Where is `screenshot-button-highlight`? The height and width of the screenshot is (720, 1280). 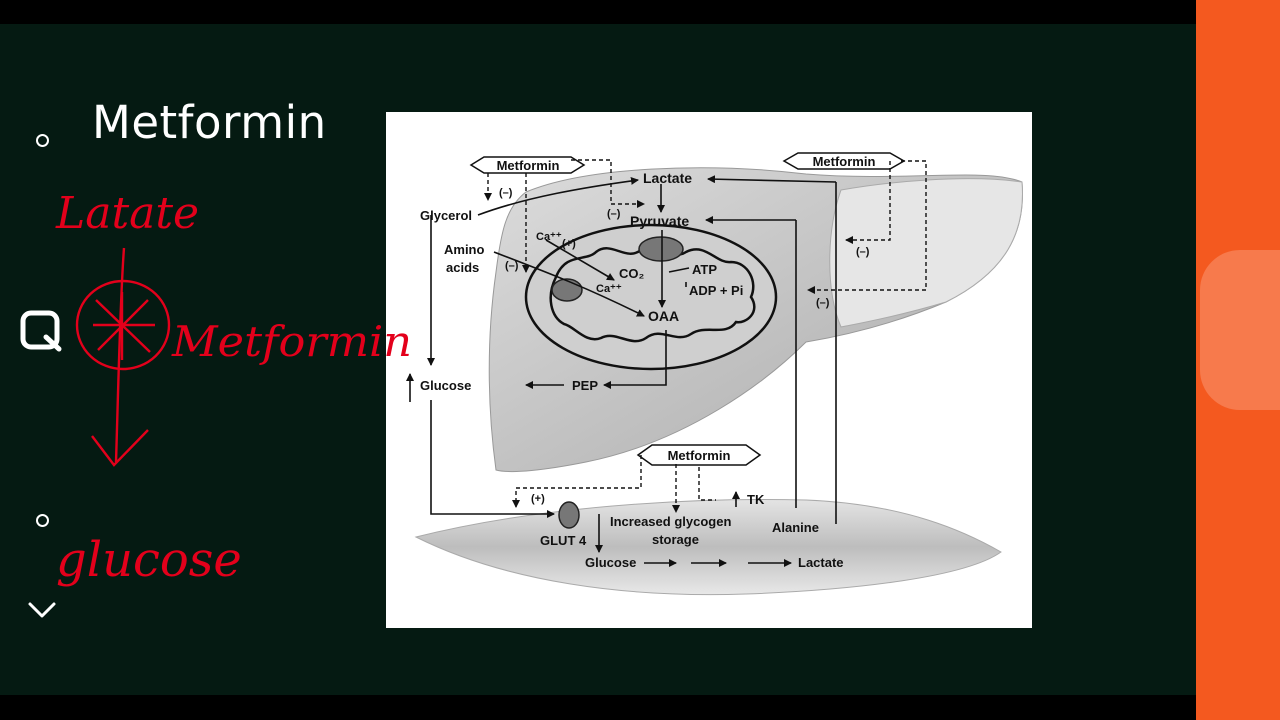
screenshot-button-highlight is located at coordinates (1240, 330).